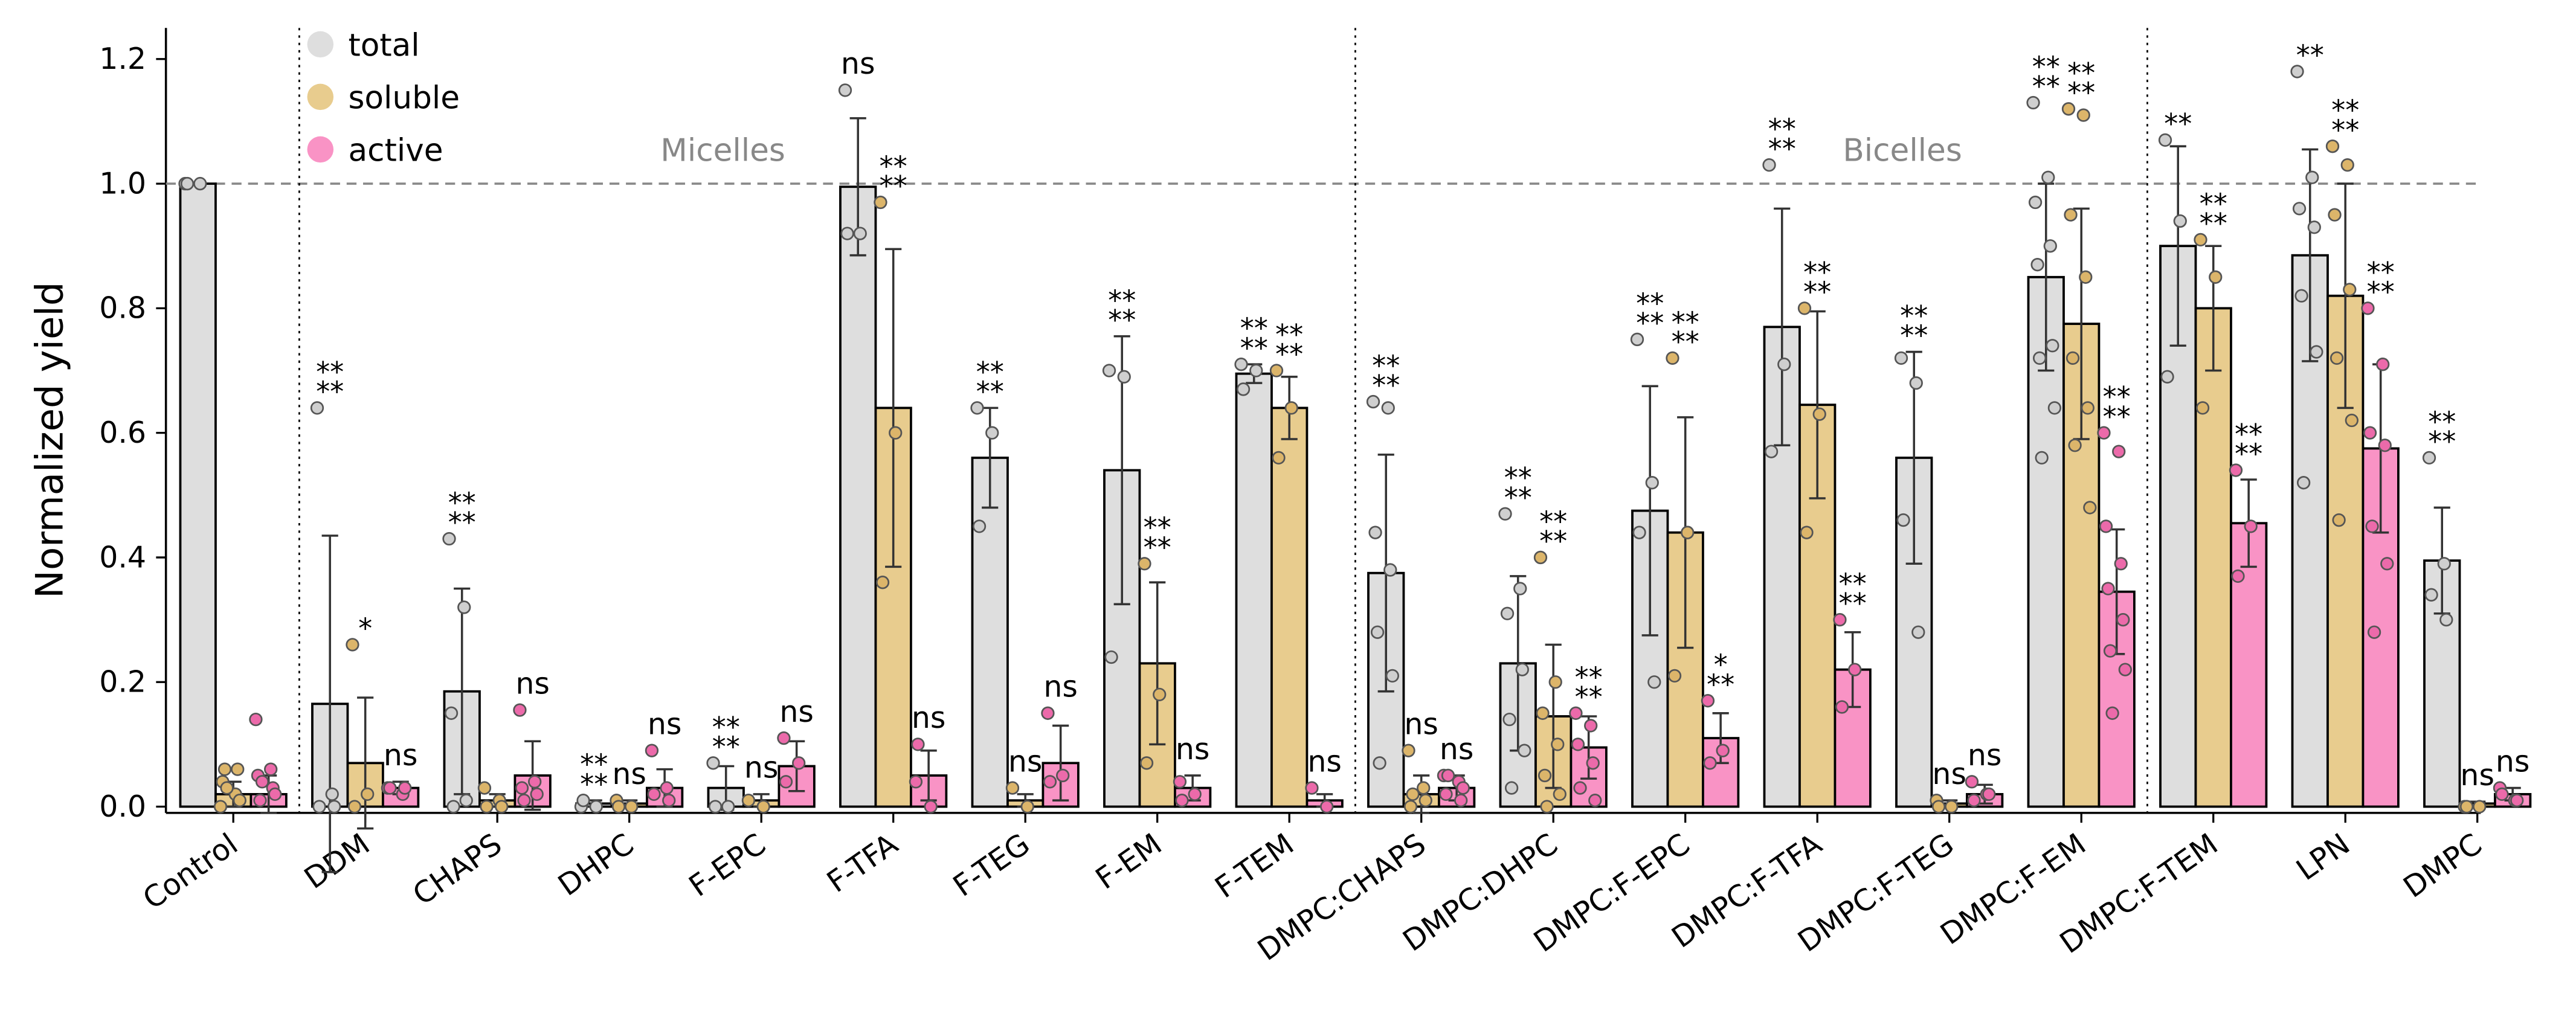  What do you see at coordinates (190, 871) in the screenshot?
I see `x-tick-label: Control` at bounding box center [190, 871].